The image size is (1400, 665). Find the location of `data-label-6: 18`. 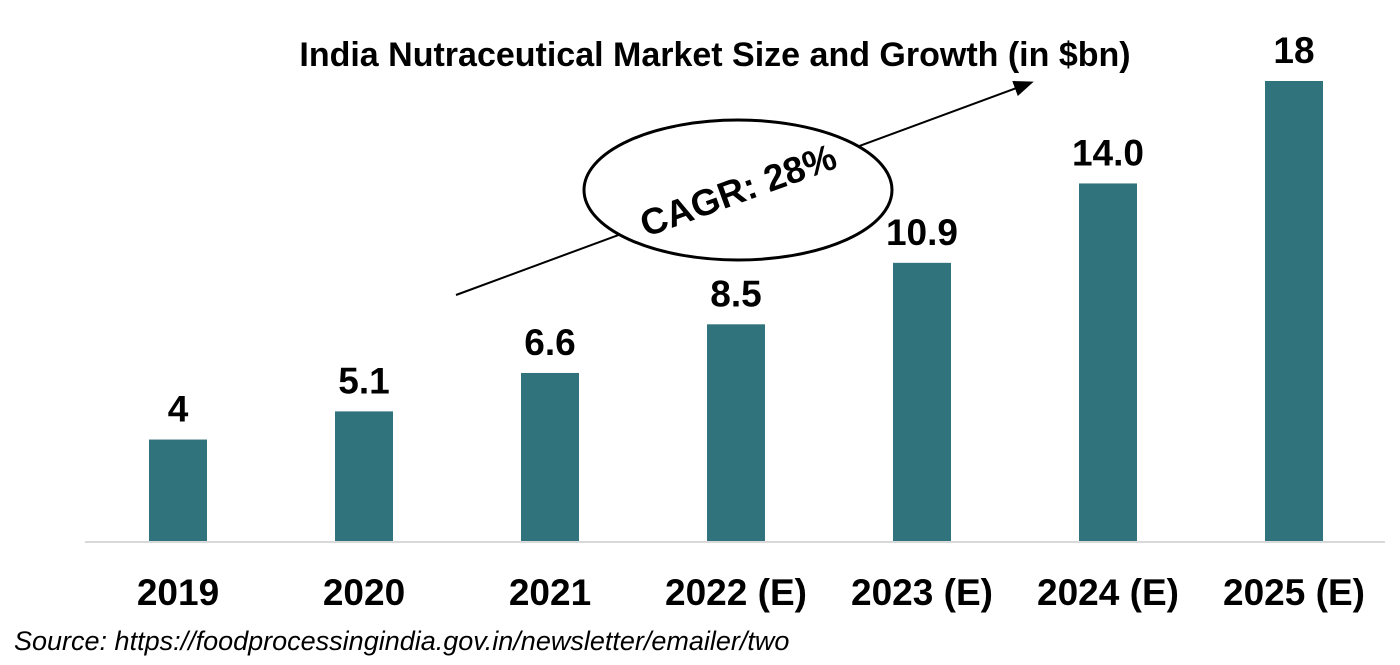

data-label-6: 18 is located at coordinates (1293, 50).